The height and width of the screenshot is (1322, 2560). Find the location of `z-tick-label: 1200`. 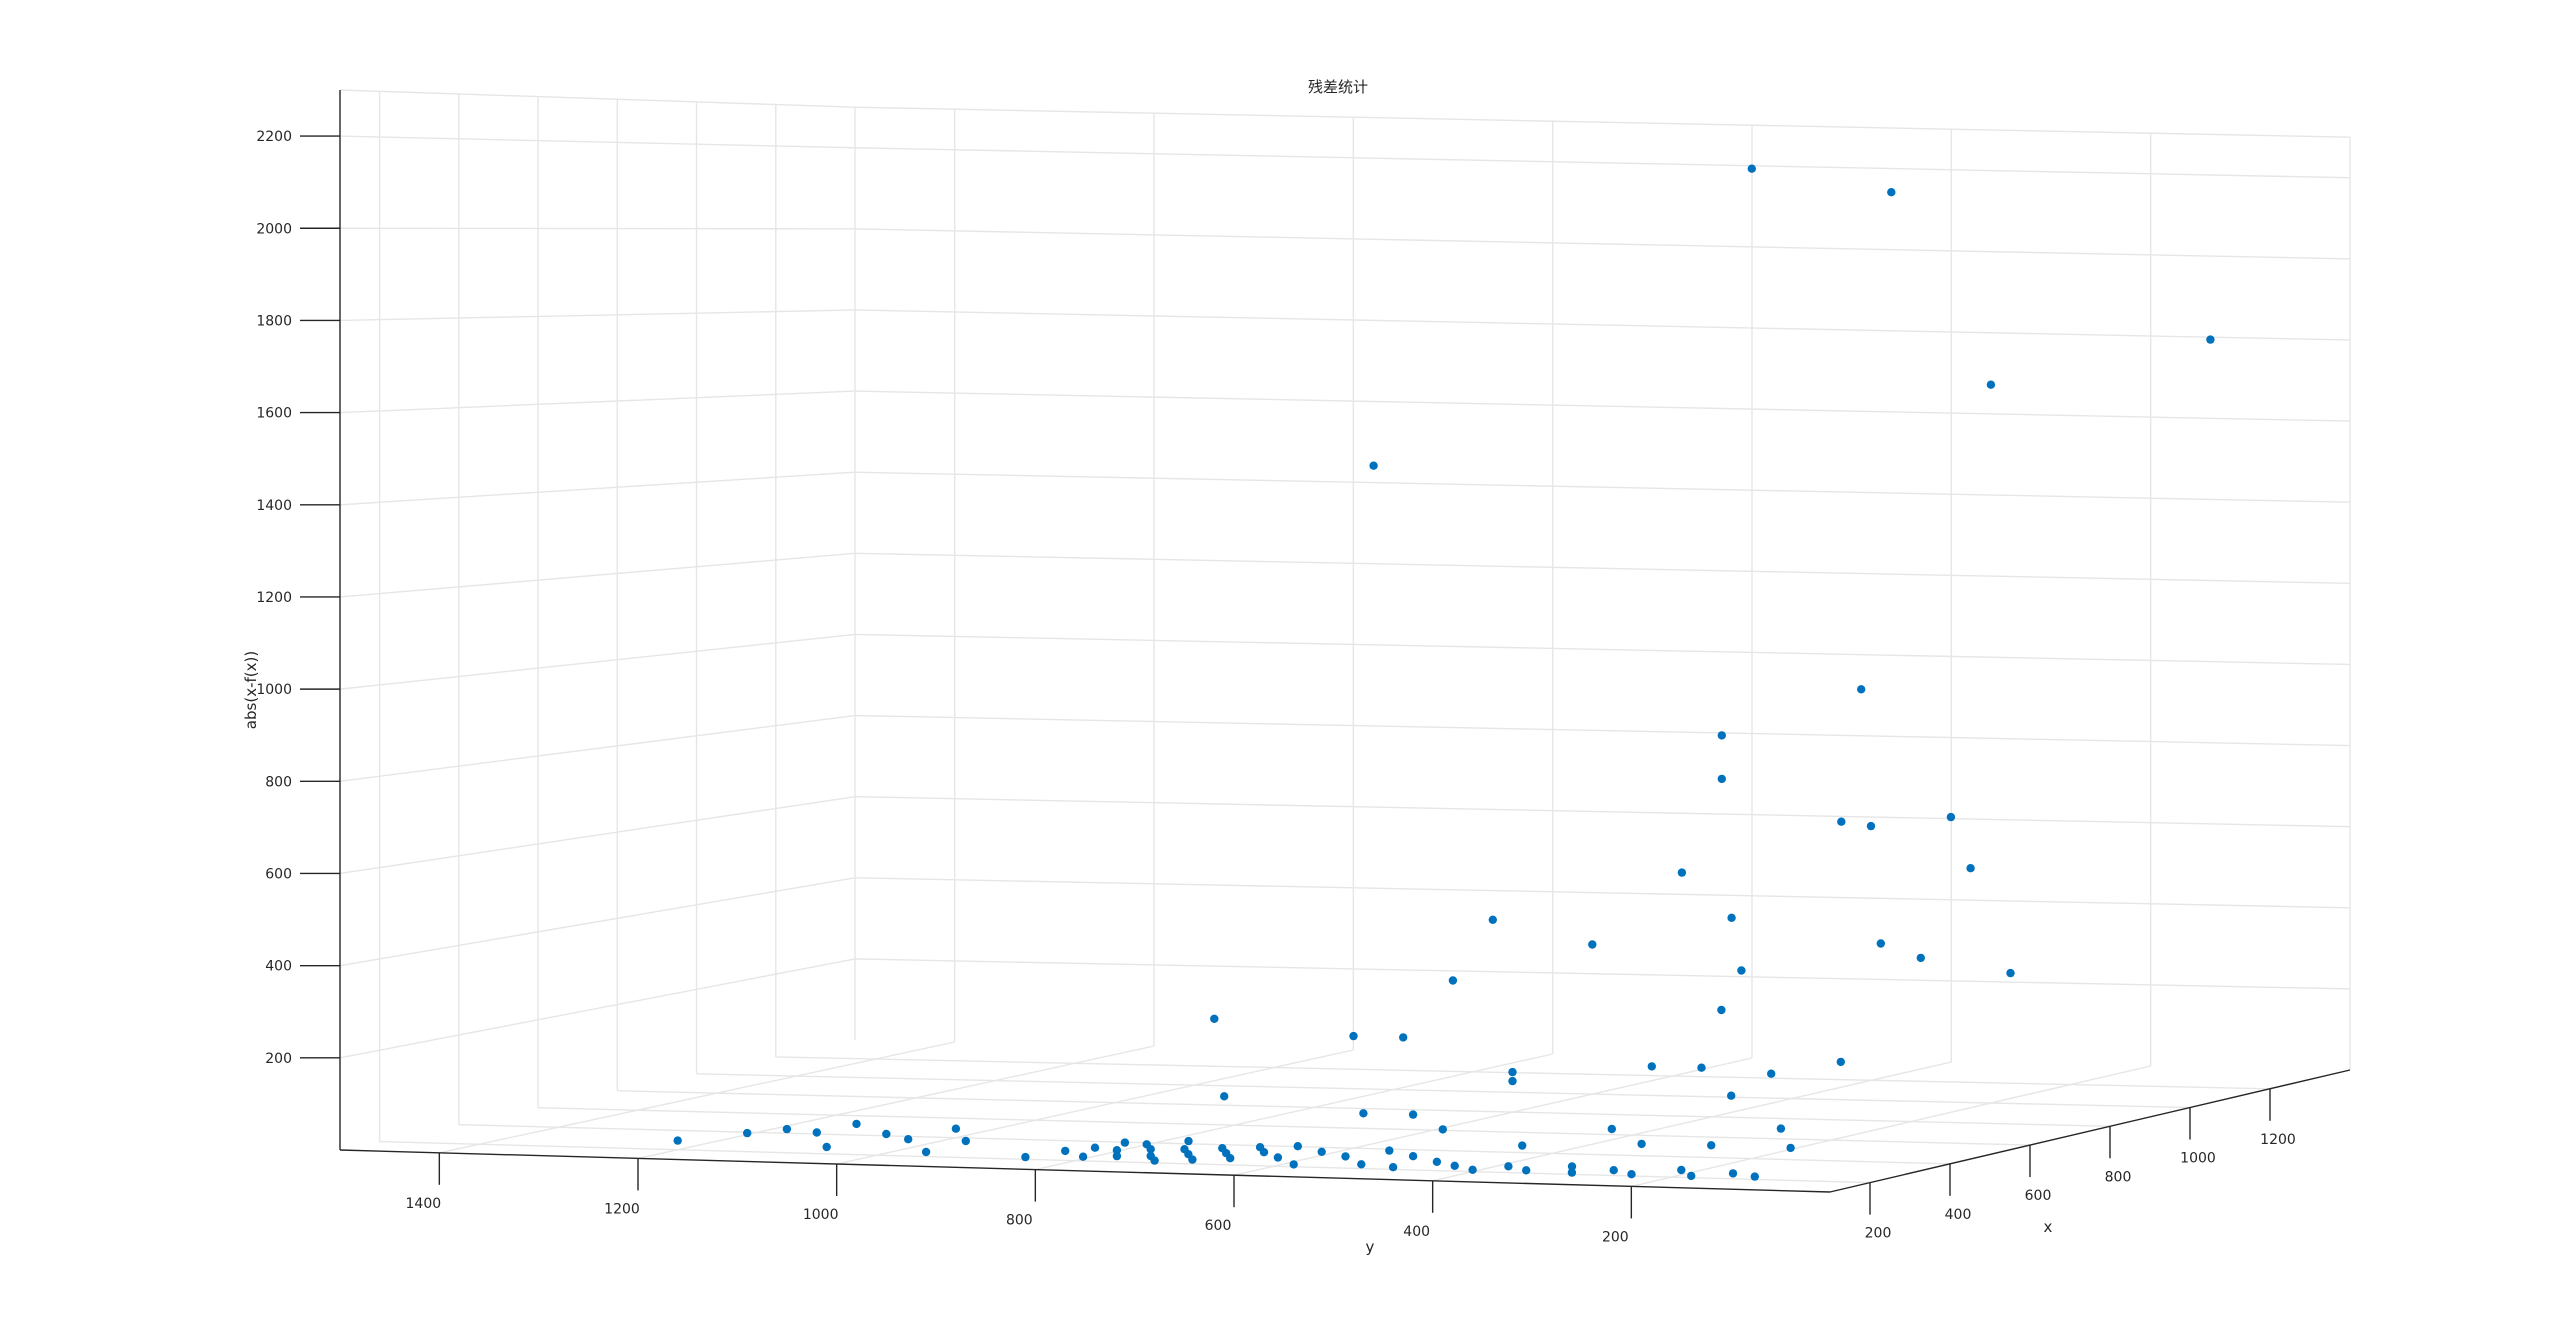

z-tick-label: 1200 is located at coordinates (274, 598).